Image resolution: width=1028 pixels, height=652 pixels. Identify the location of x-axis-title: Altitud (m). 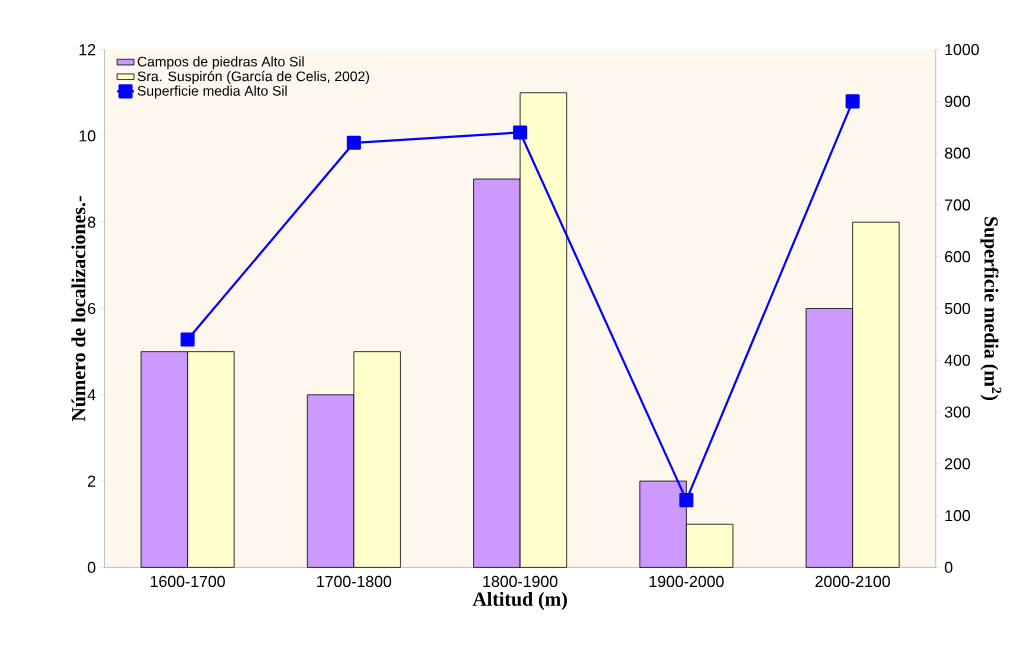
(519, 601).